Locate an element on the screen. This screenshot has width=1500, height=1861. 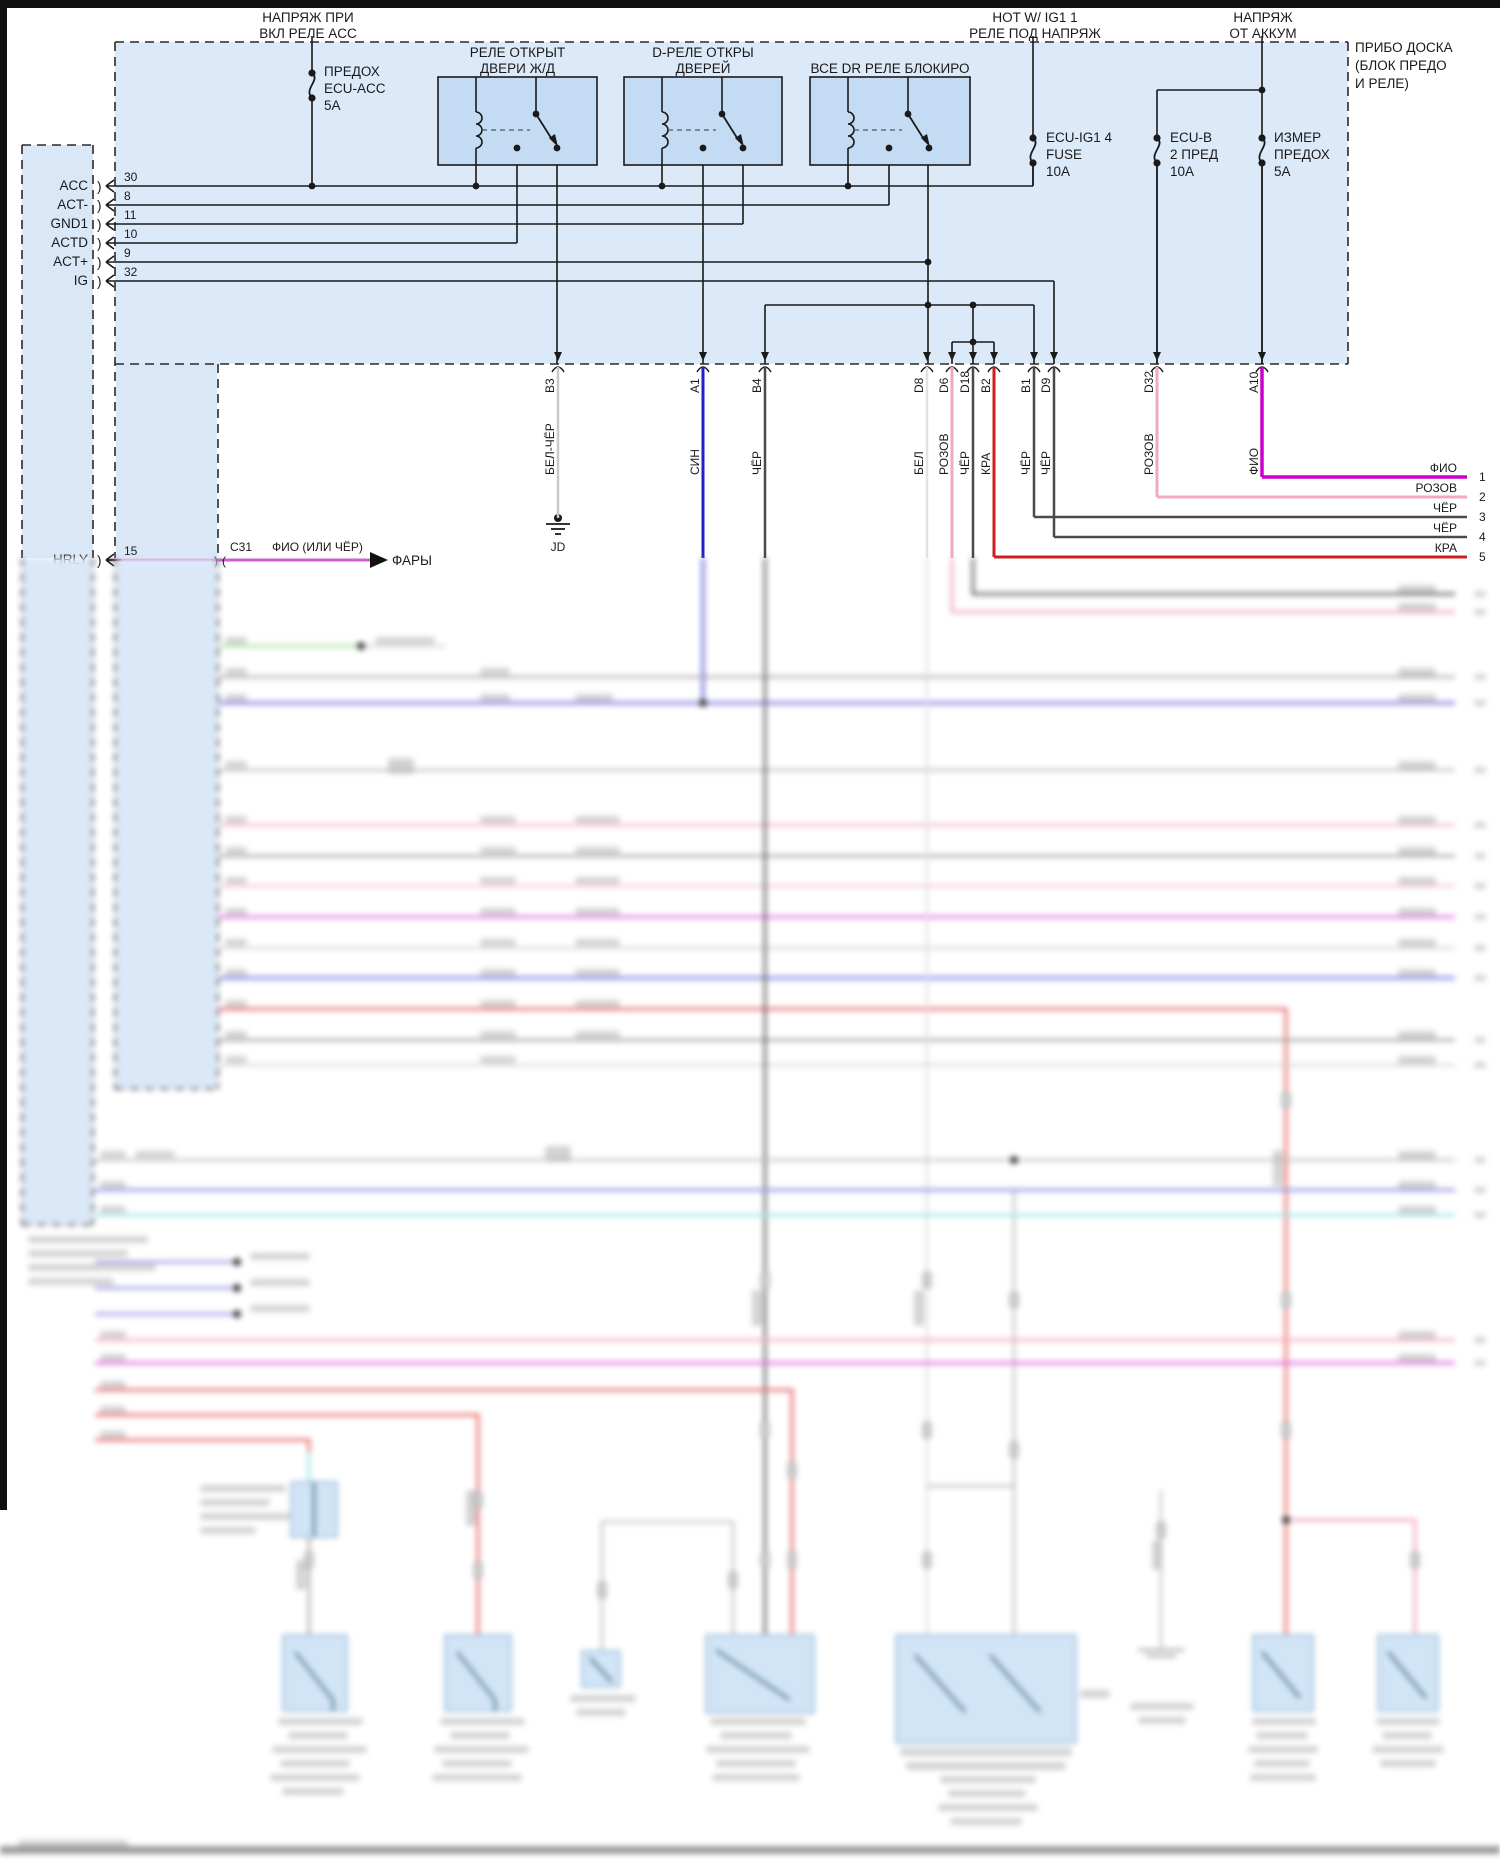
ground-jd: JD is located at coordinates (558, 534).